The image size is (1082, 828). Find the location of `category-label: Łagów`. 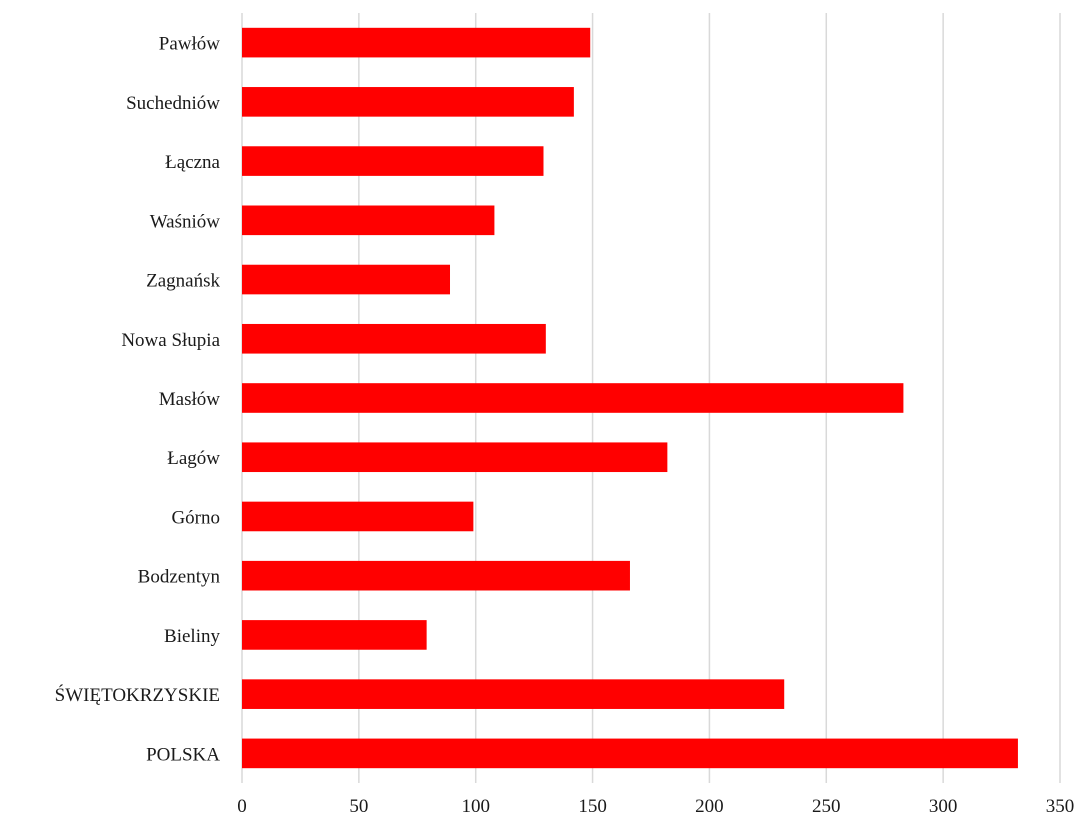

category-label: Łagów is located at coordinates (193, 458).